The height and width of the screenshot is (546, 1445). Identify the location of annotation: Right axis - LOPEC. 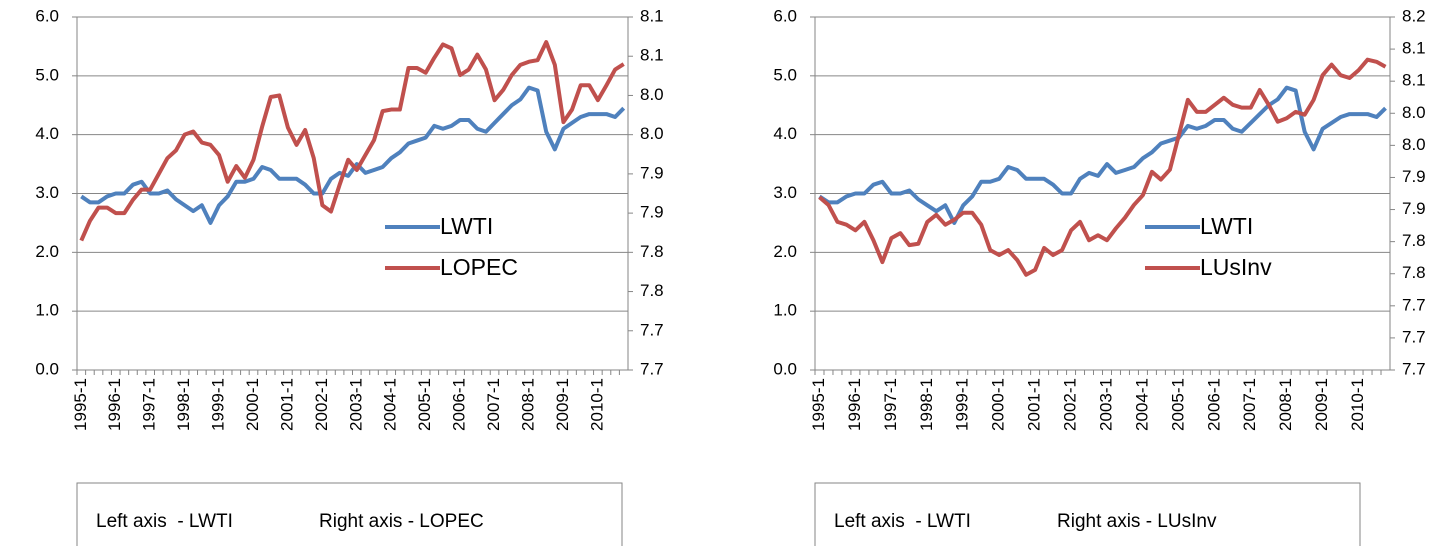
(401, 521).